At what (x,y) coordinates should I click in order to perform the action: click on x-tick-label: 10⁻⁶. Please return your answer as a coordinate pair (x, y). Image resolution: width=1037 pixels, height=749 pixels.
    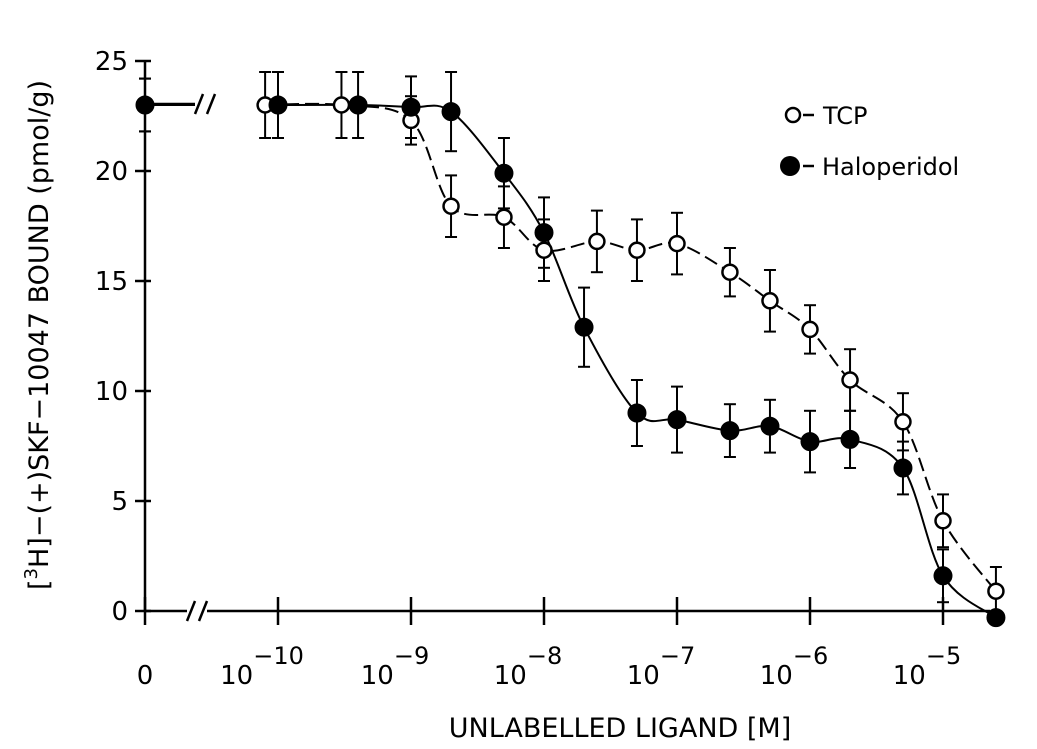
    Looking at the image, I should click on (794, 666).